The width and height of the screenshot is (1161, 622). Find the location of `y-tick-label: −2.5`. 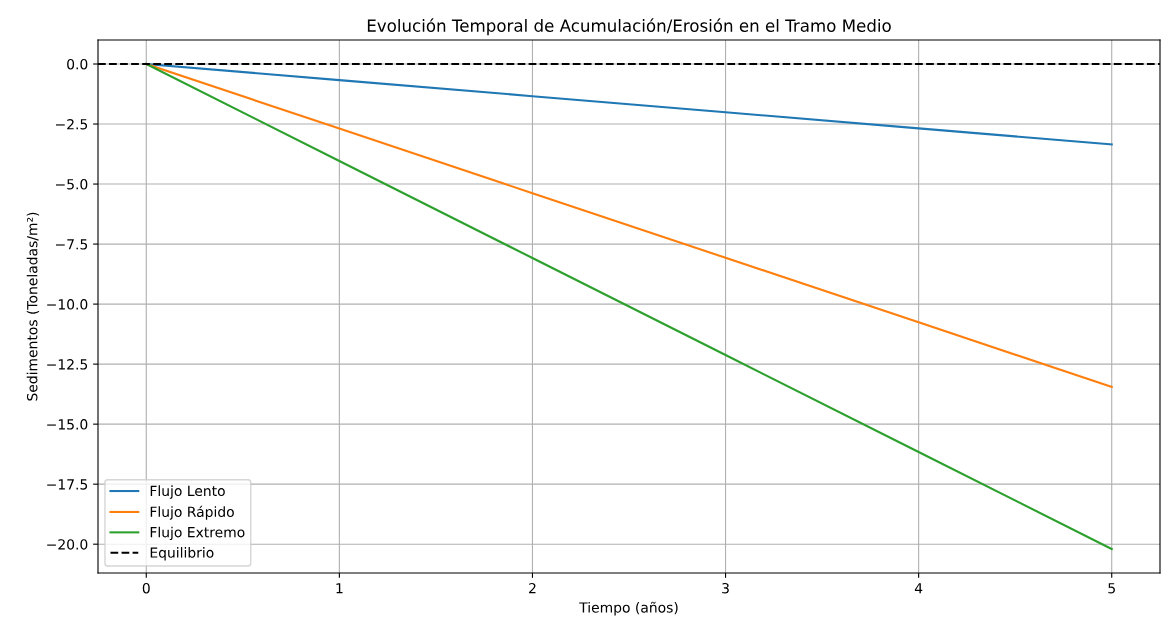

y-tick-label: −2.5 is located at coordinates (72, 124).